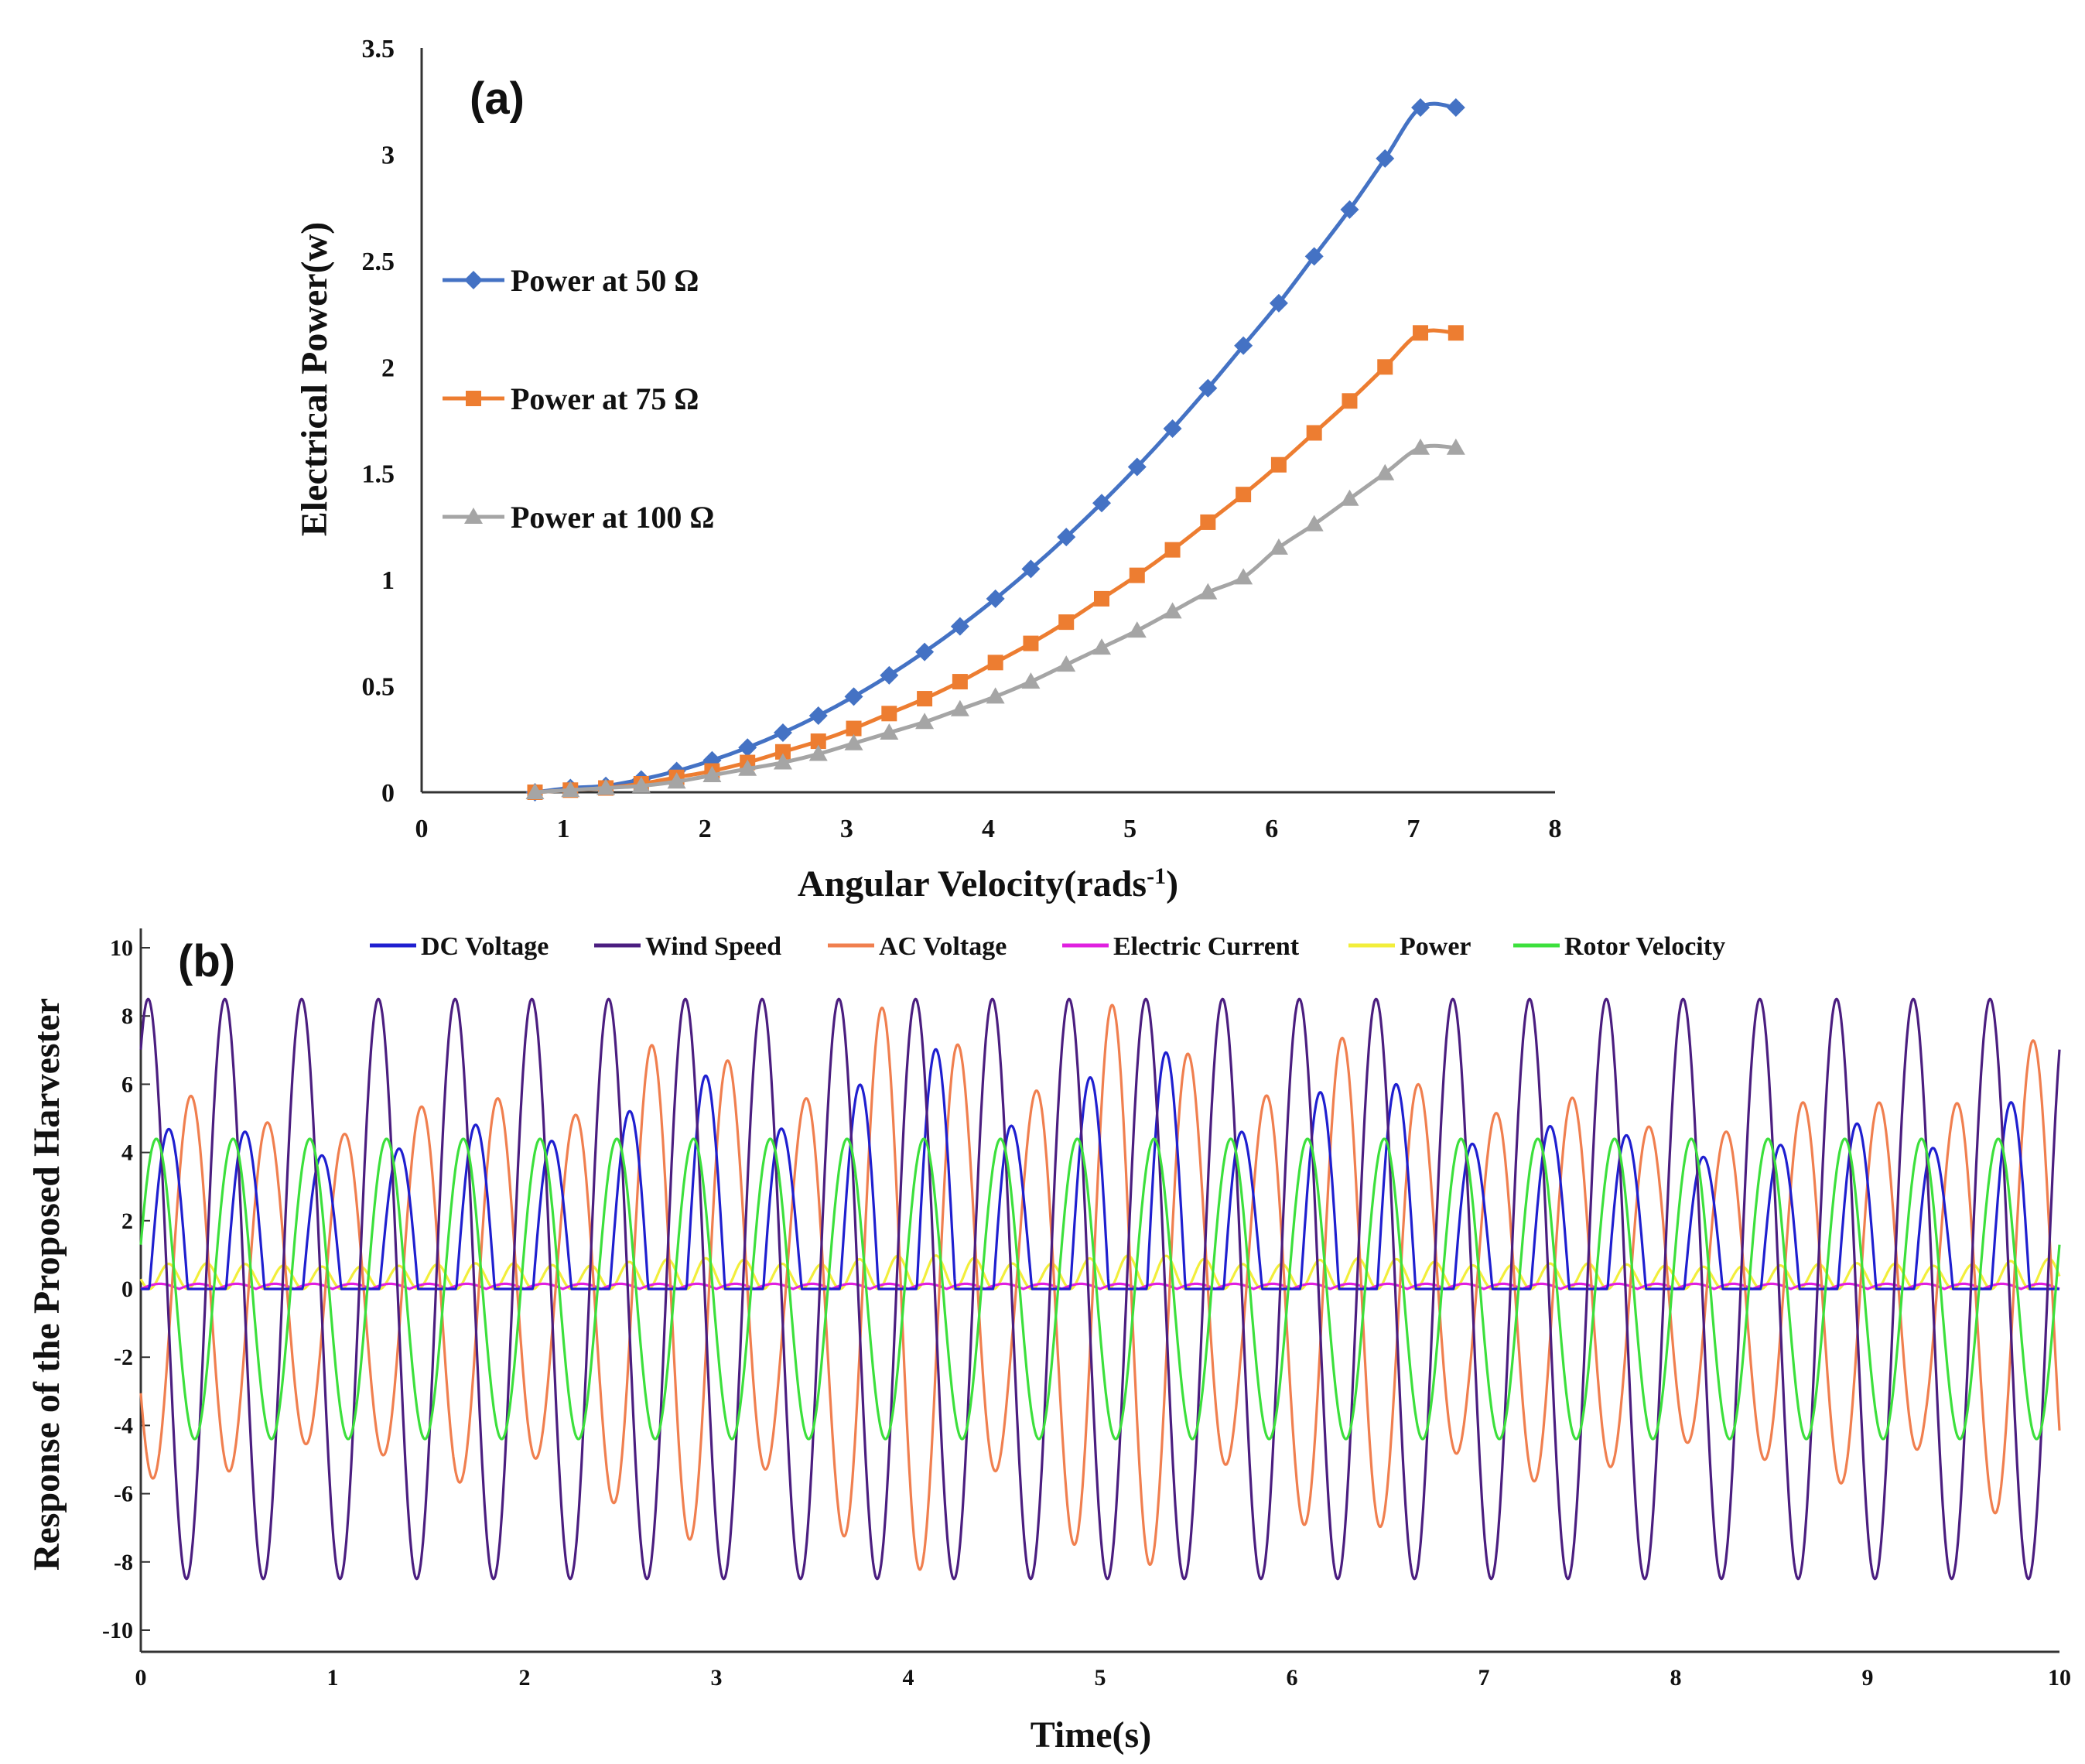  What do you see at coordinates (127, 1153) in the screenshot?
I see `panel-b-y-tick-label: 4` at bounding box center [127, 1153].